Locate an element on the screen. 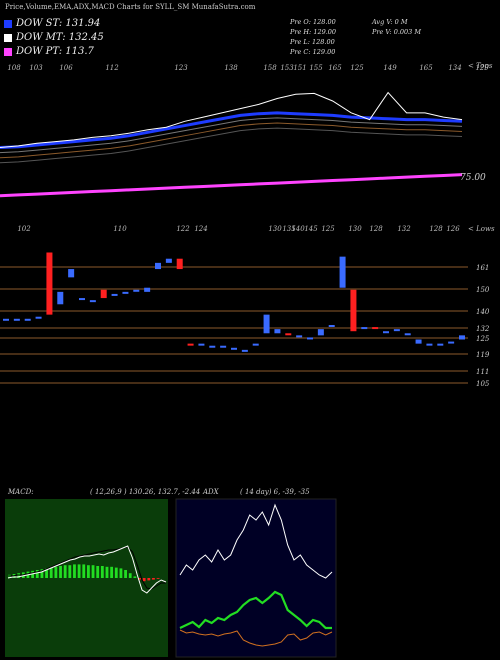 Image resolution: width=500 pixels, height=660 pixels. ema-band-line is located at coordinates (231, 145).